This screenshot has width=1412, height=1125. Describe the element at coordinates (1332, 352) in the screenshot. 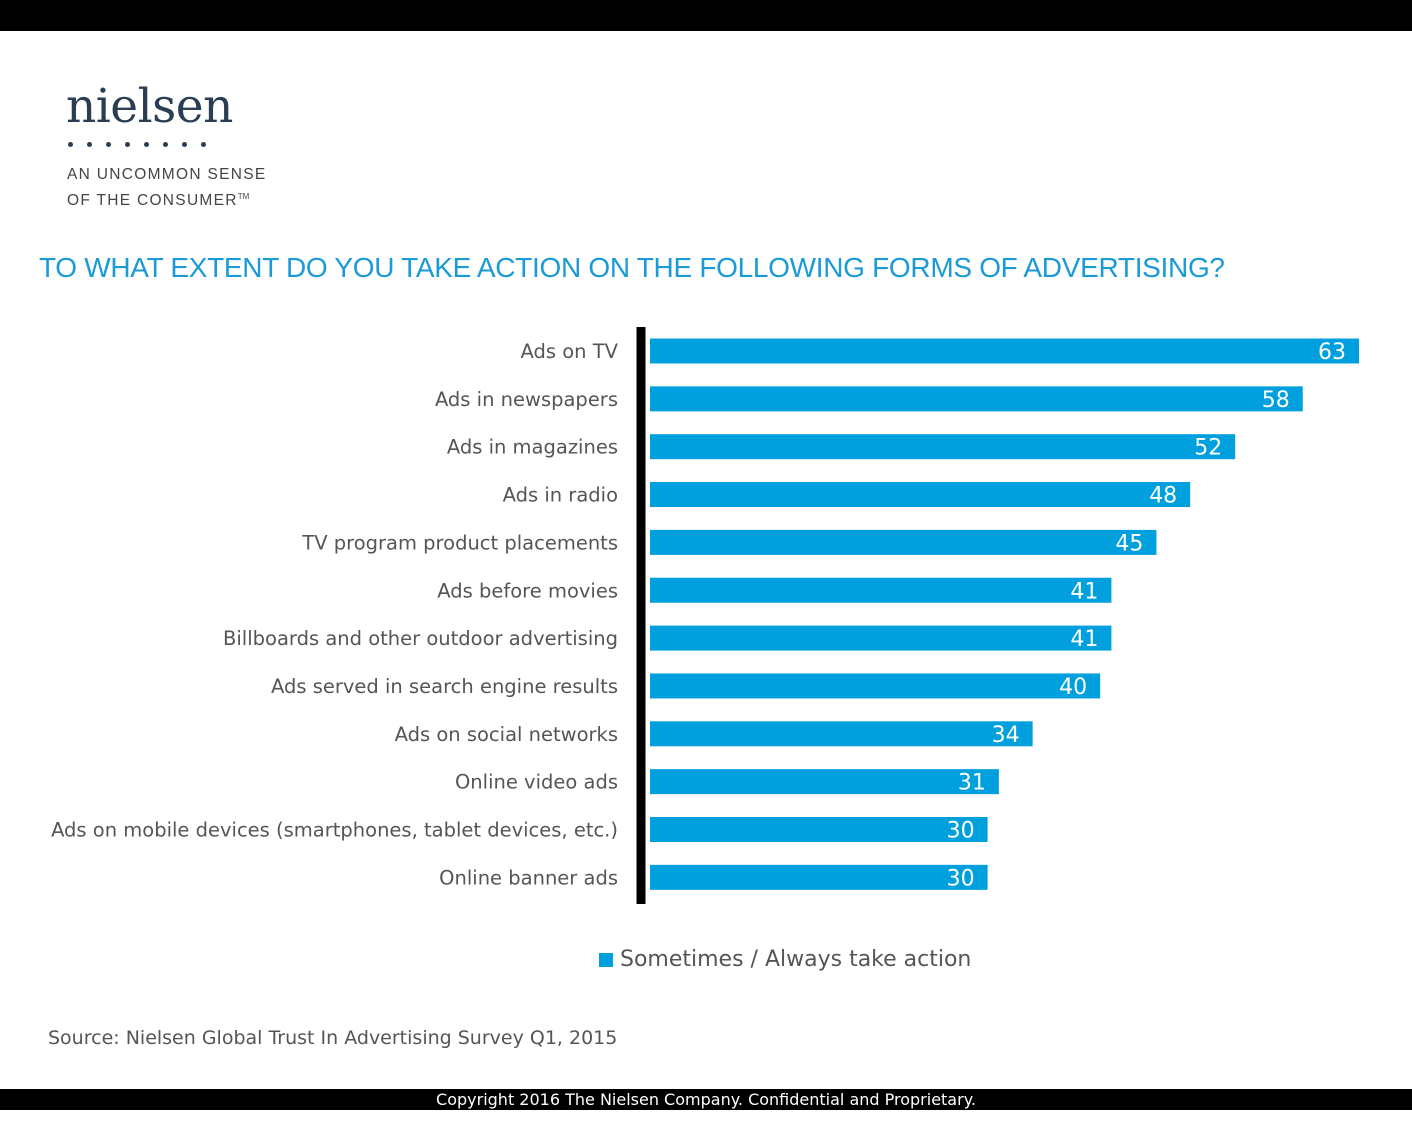

I see `data-label: 63` at that location.